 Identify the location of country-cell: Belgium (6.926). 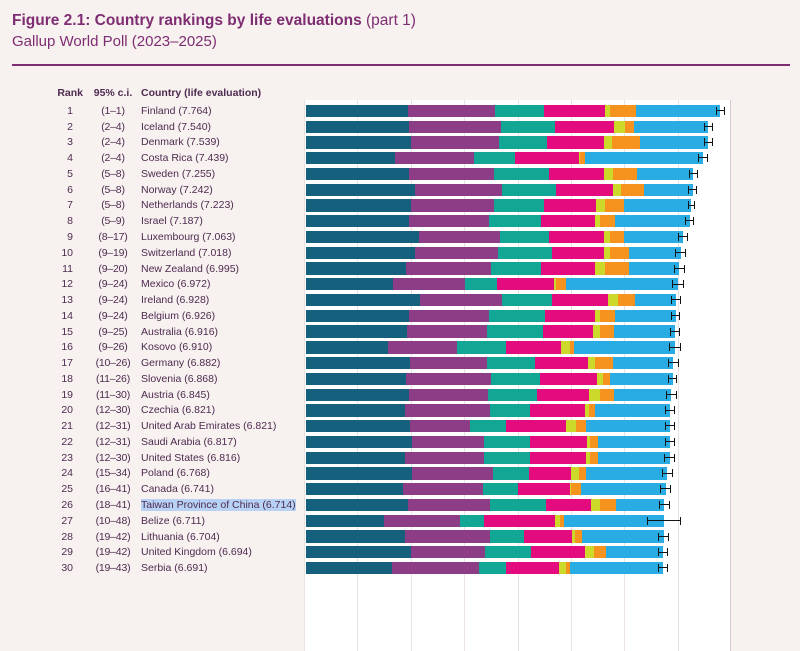
(222, 316).